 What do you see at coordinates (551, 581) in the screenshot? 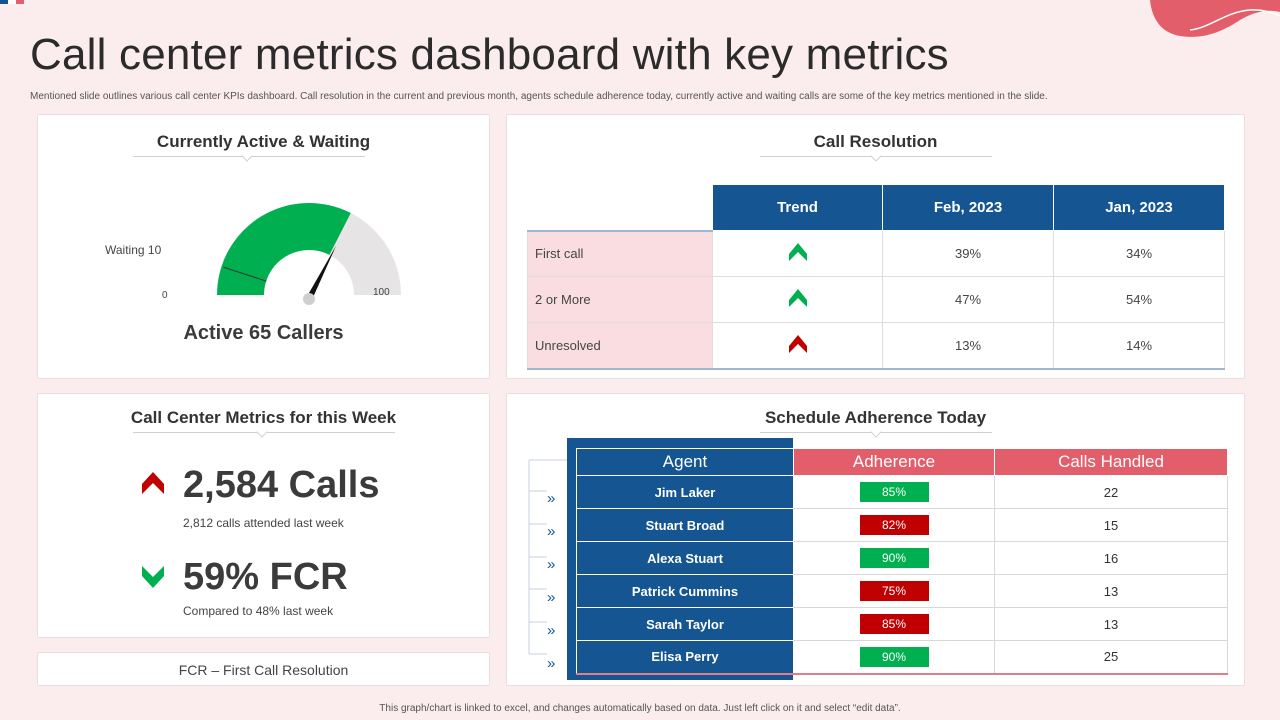
I see `row-arrow-list: » » » » » »` at bounding box center [551, 581].